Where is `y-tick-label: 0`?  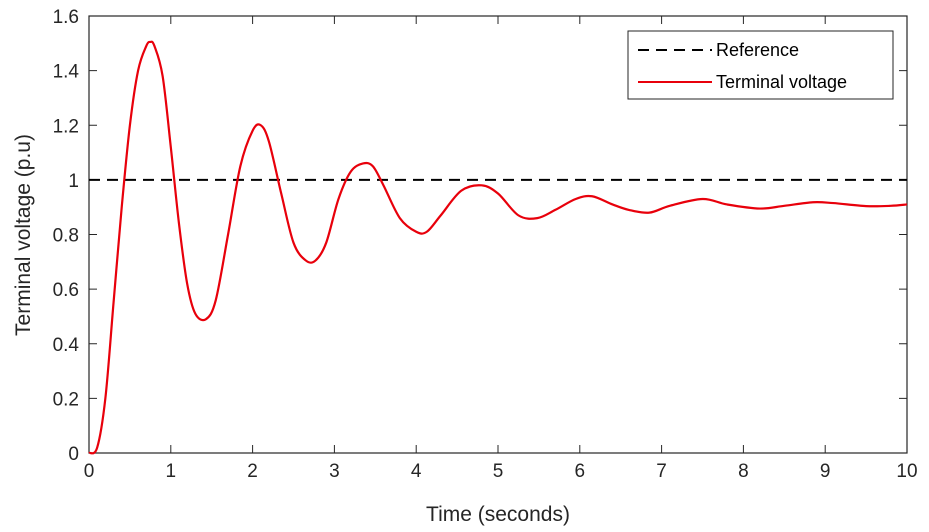
y-tick-label: 0 is located at coordinates (73, 454).